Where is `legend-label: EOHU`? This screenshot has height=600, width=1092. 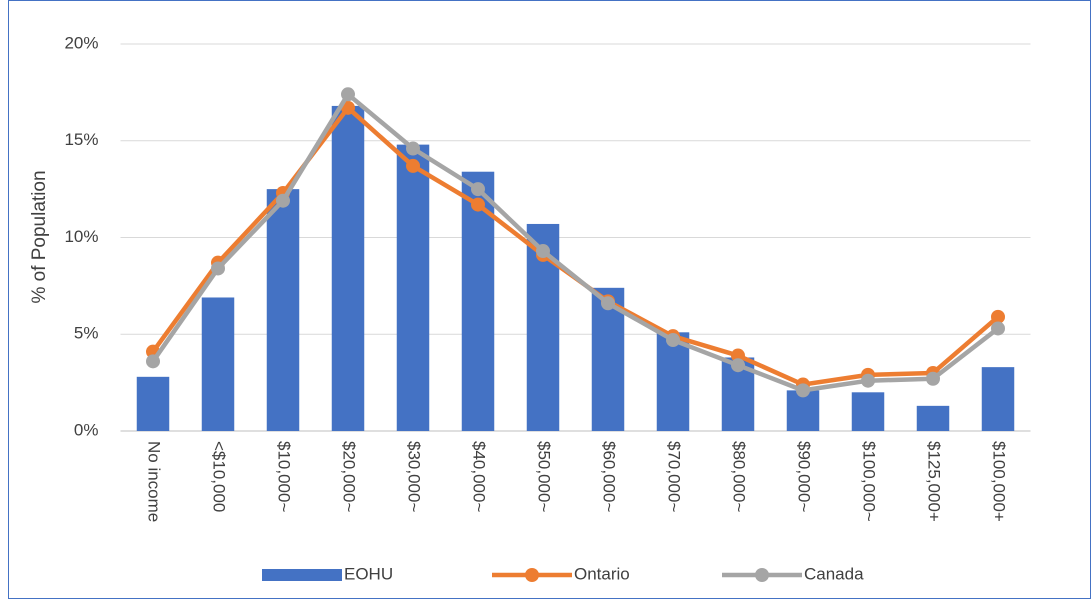
legend-label: EOHU is located at coordinates (368, 573).